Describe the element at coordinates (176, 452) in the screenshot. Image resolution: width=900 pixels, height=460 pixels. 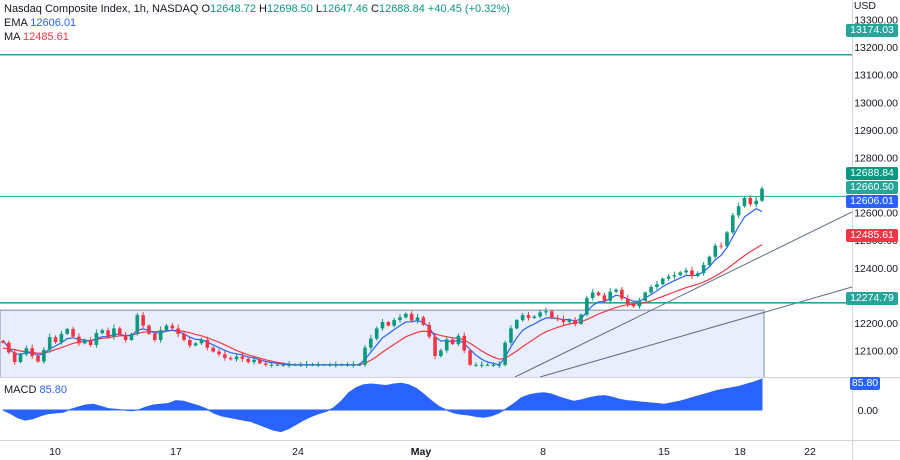
I see `x-tick-label: 17` at that location.